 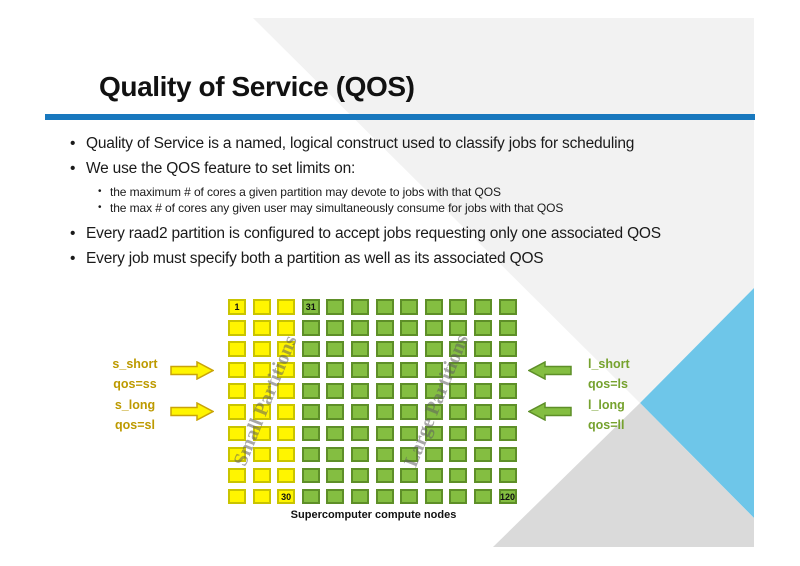 I want to click on medium-gray-triangle, so click(x=623, y=475).